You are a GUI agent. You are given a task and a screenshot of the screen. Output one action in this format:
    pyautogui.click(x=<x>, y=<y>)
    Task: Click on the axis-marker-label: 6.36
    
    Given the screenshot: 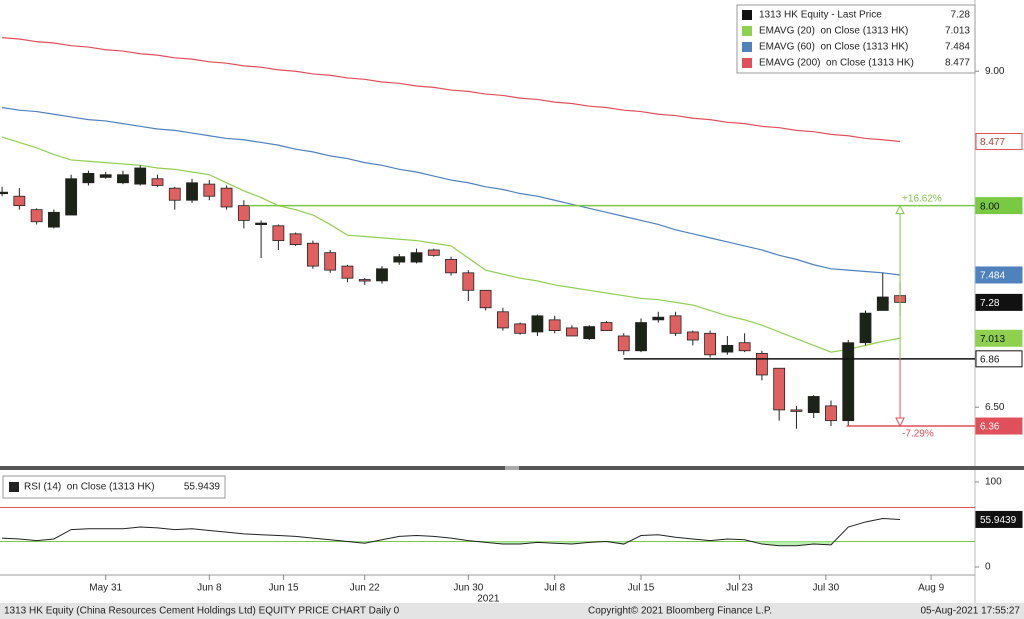 What is the action you would take?
    pyautogui.click(x=990, y=427)
    